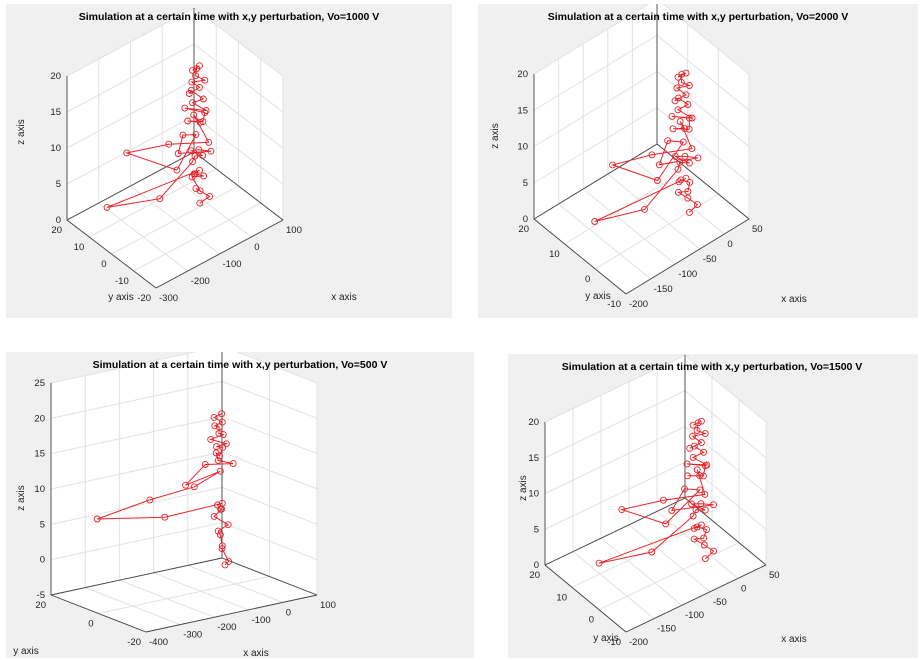 This screenshot has width=921, height=660. What do you see at coordinates (666, 629) in the screenshot?
I see `x-tick-label: -150` at bounding box center [666, 629].